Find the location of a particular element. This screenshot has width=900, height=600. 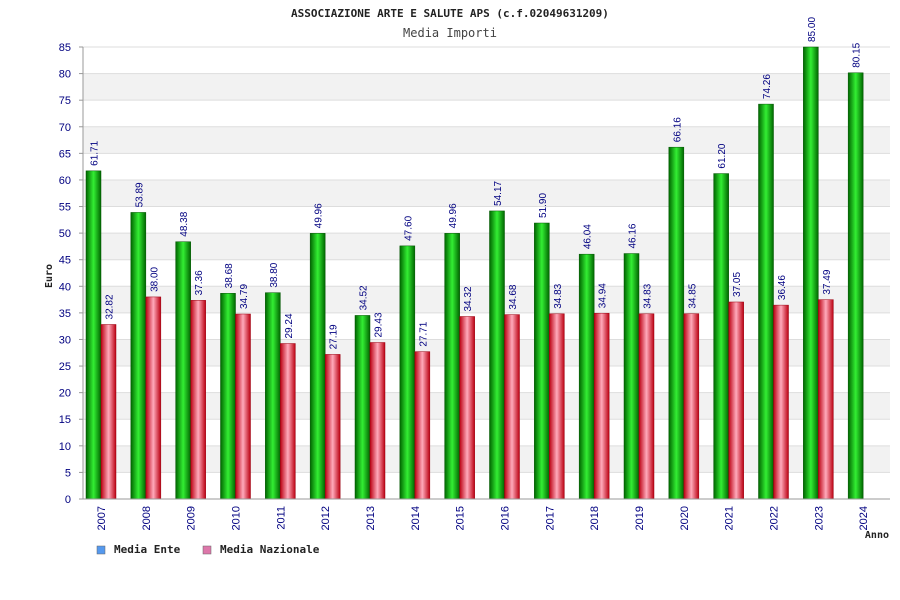

data-label: 53.89 is located at coordinates (139, 194).